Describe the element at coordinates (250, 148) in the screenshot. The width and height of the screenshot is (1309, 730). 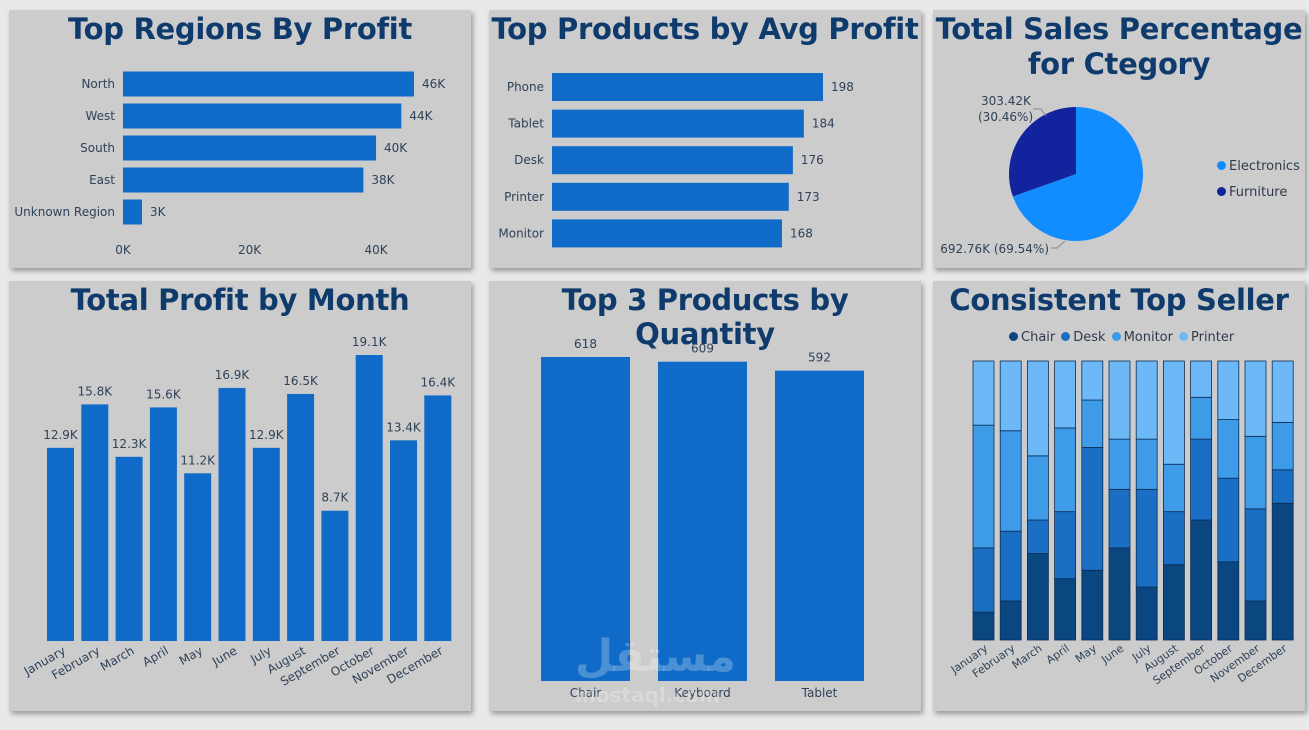
I see `bar-south` at that location.